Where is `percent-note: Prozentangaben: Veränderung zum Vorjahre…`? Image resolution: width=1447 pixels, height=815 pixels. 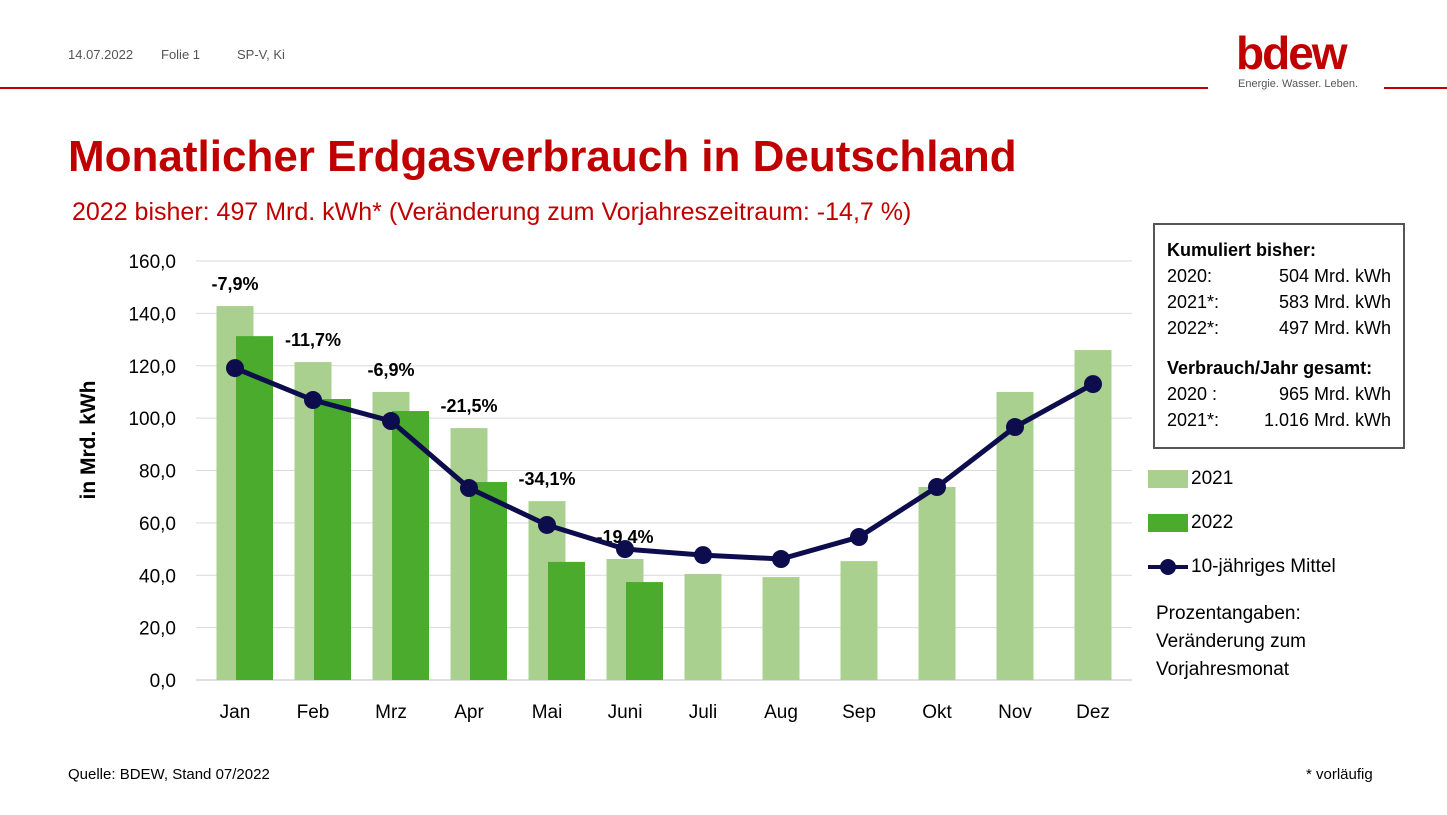
percent-note: Prozentangaben: Veränderung zum Vorjahre… is located at coordinates (1231, 641).